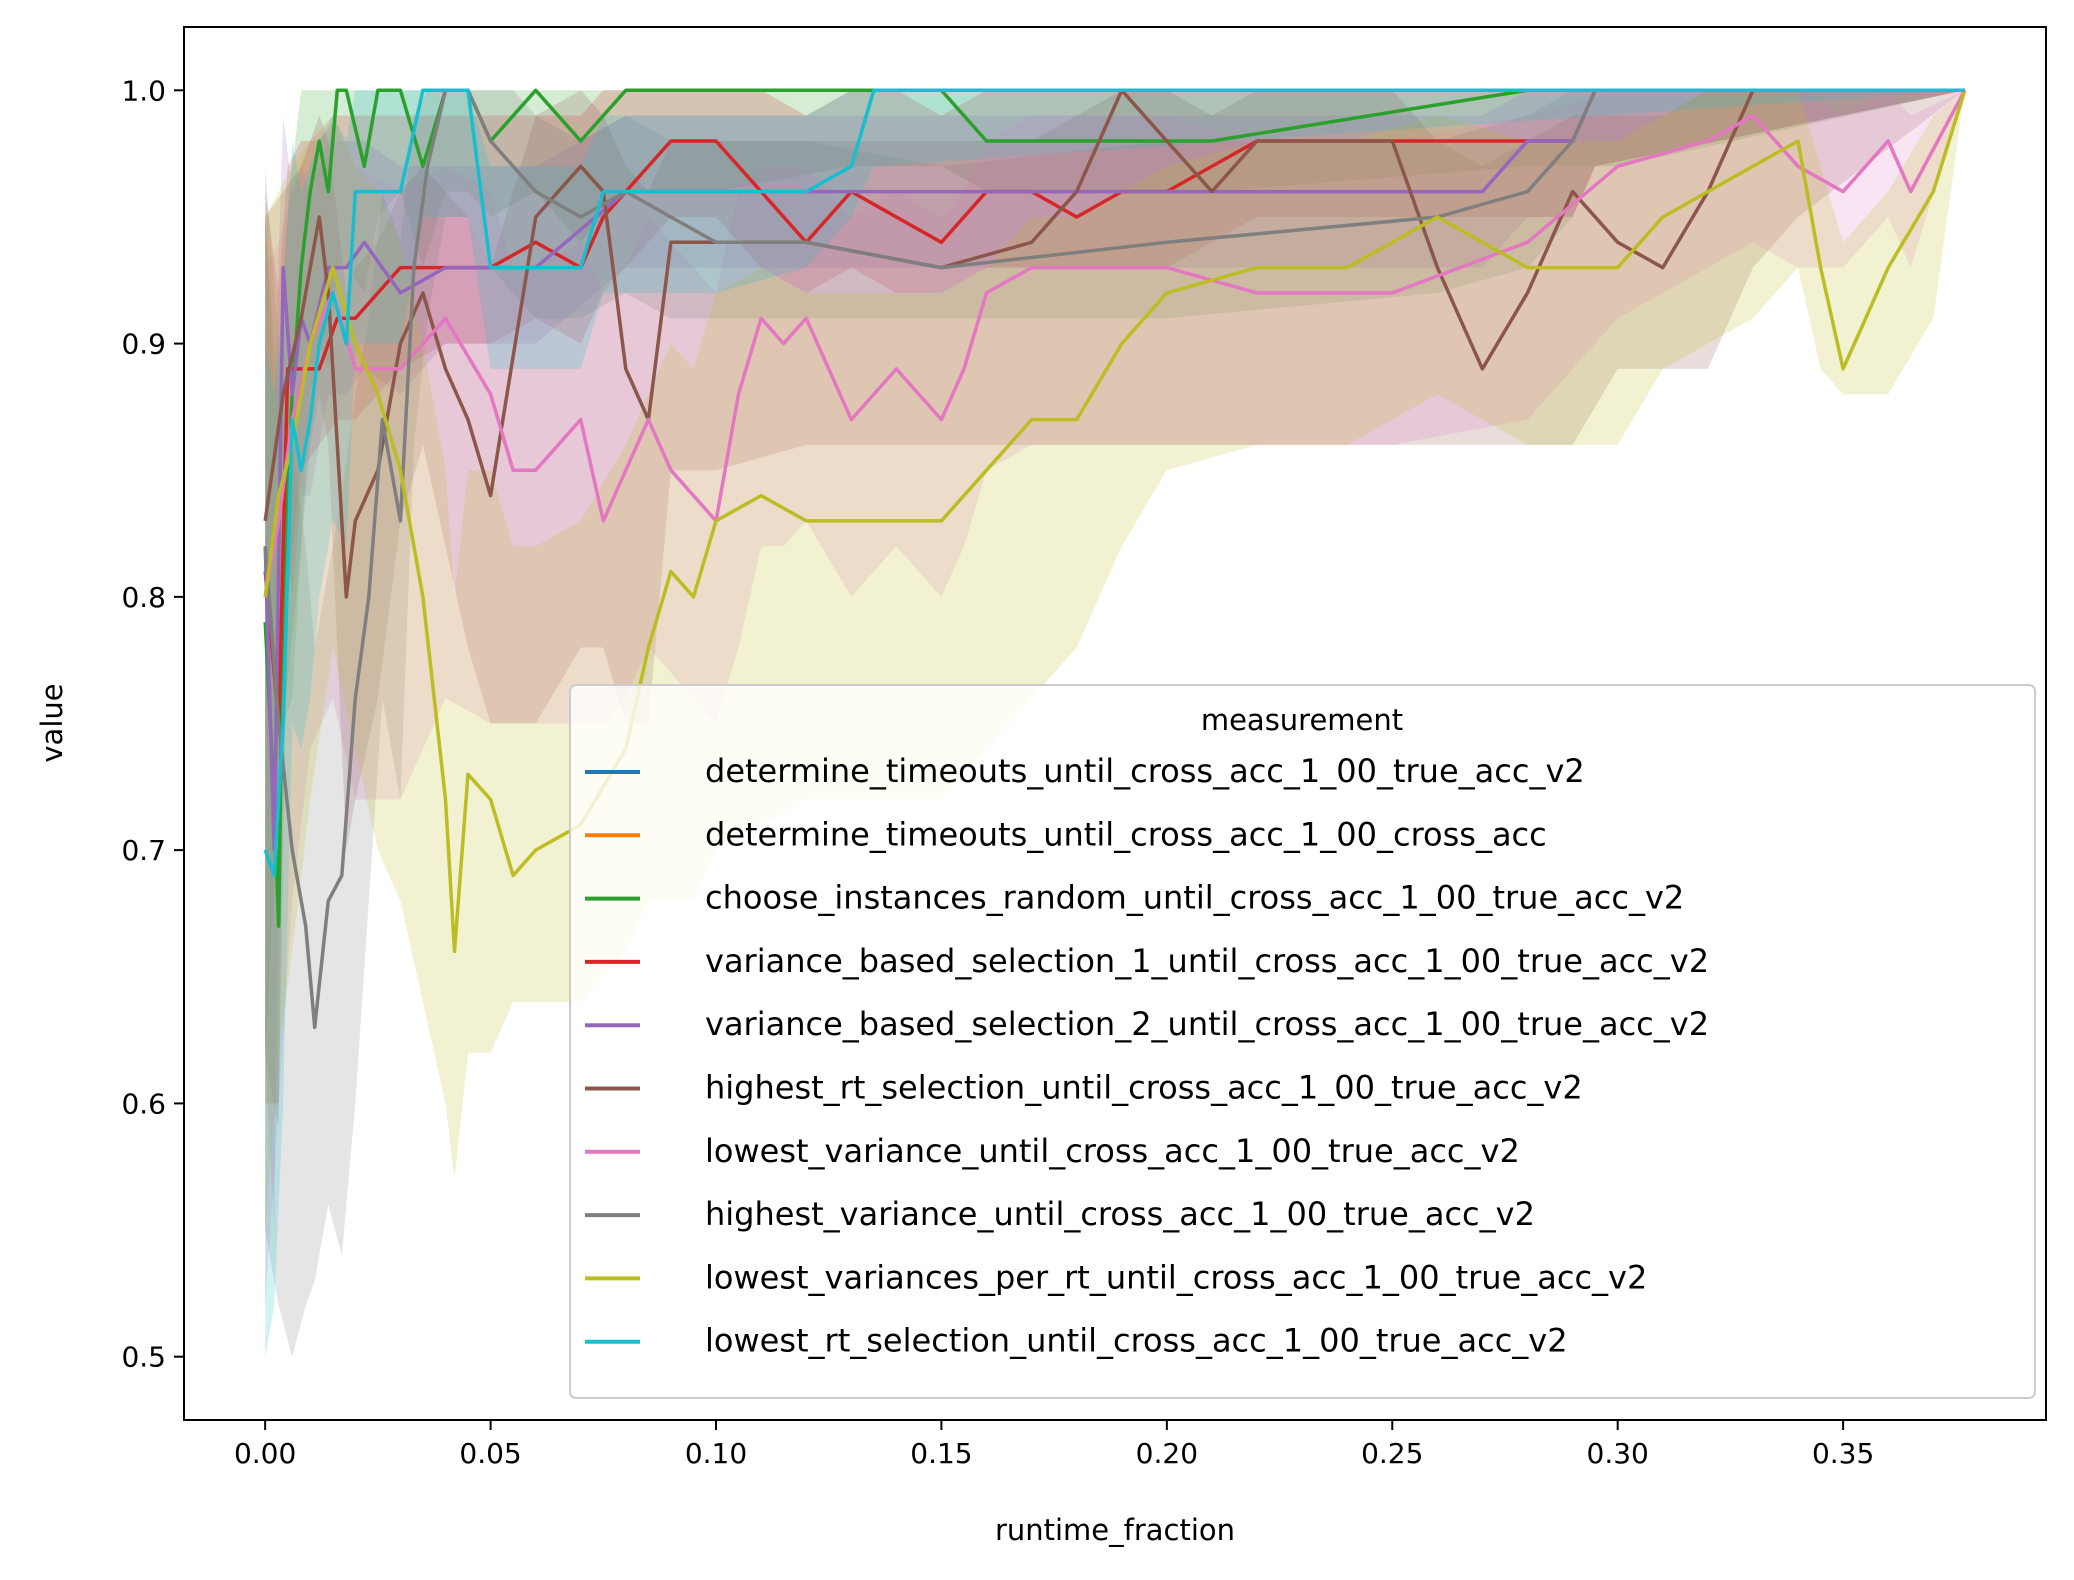 Image resolution: width=2074 pixels, height=1580 pixels. Describe the element at coordinates (152, 724) in the screenshot. I see `y-axis-ticks: 0.5 0.6 0.7 0.8 0.9 1.0` at that location.